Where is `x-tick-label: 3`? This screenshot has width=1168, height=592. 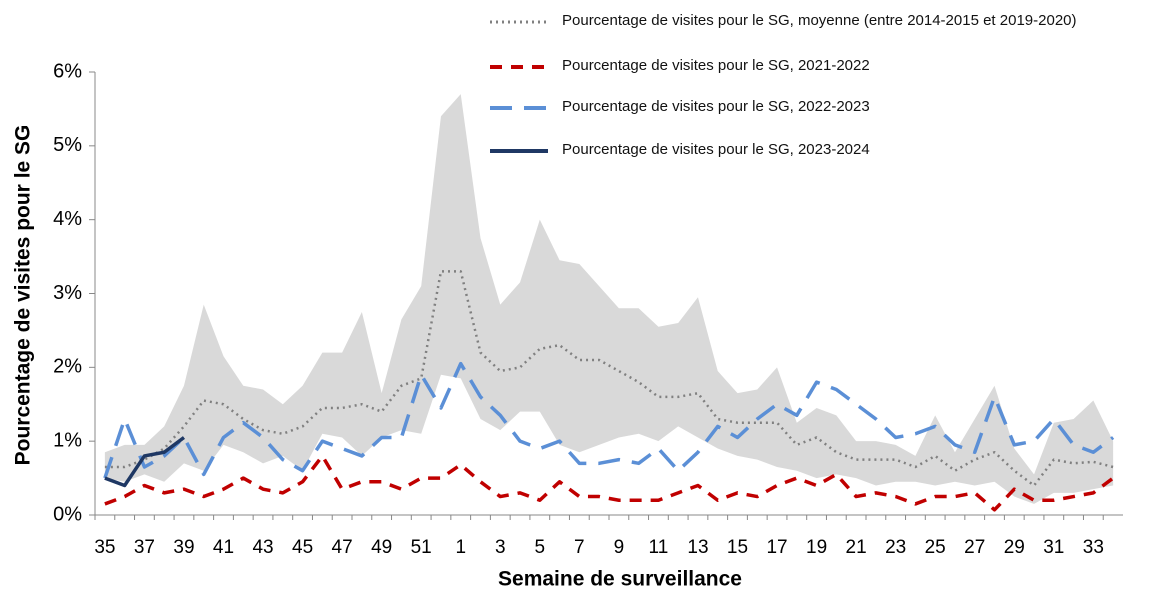
x-tick-label: 3 is located at coordinates (500, 547).